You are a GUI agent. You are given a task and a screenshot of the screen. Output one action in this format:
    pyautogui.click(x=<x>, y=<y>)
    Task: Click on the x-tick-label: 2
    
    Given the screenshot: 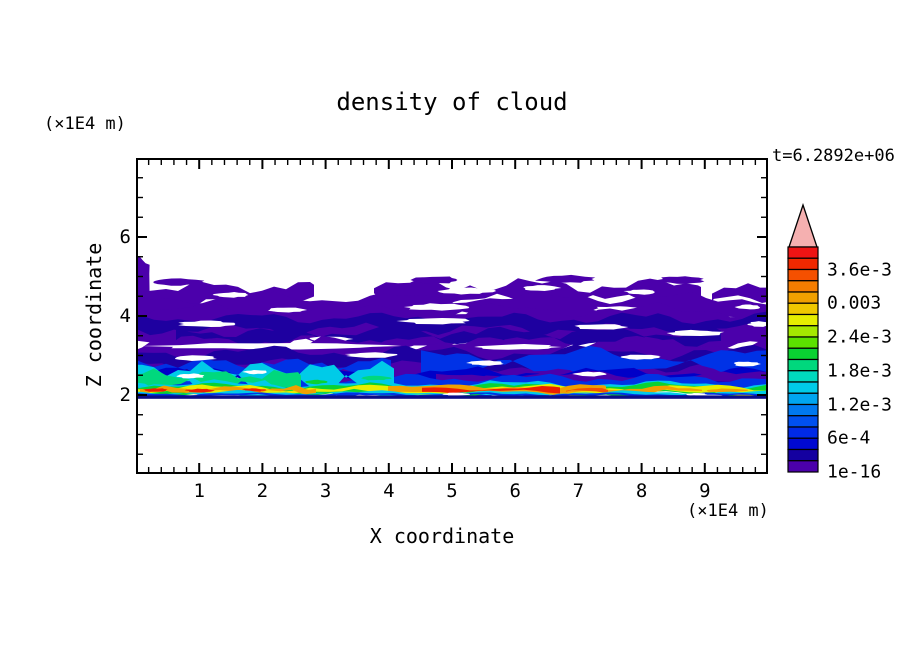 What is the action you would take?
    pyautogui.click(x=262, y=491)
    